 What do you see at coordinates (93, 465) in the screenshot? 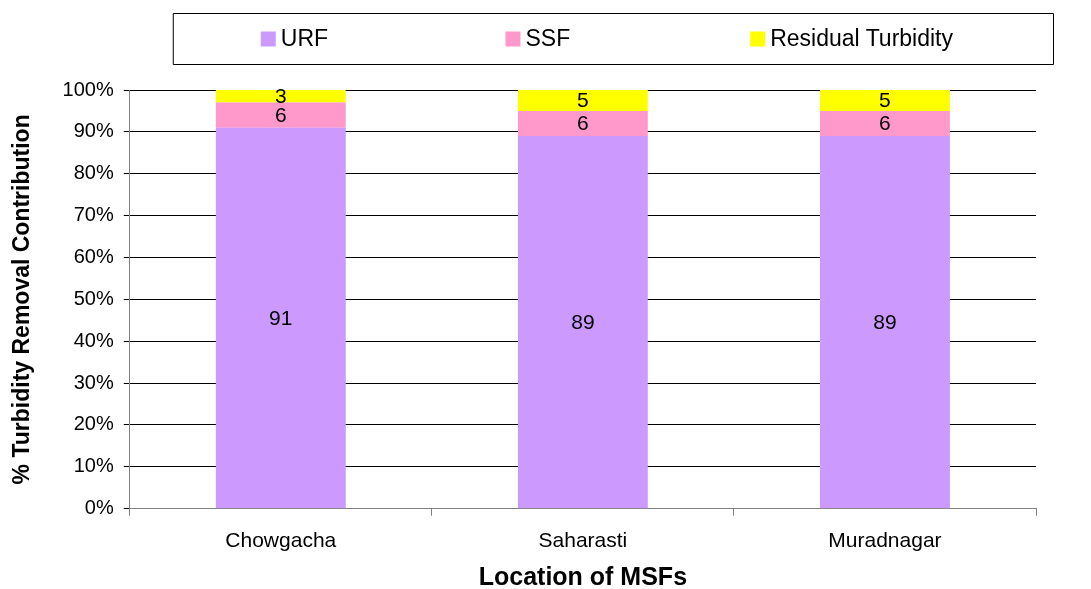
I see `y-tick-label: 10%` at bounding box center [93, 465].